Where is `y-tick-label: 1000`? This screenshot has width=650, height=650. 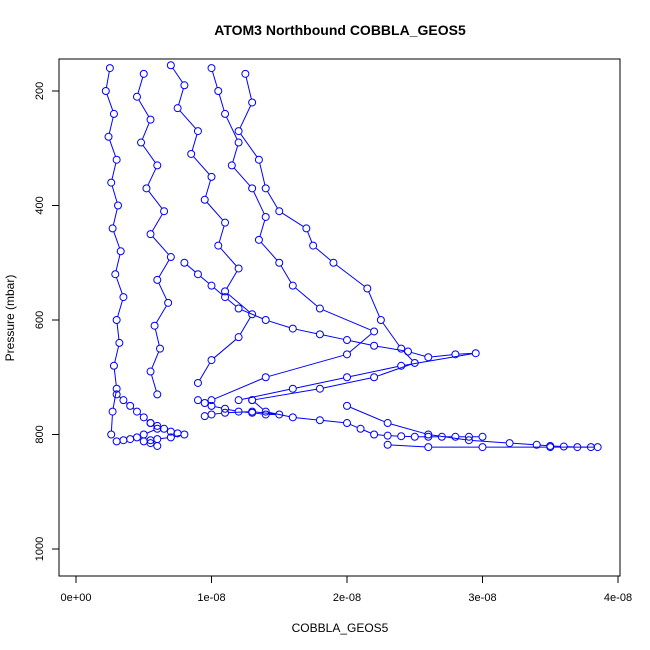
y-tick-label: 1000 is located at coordinates (40, 549).